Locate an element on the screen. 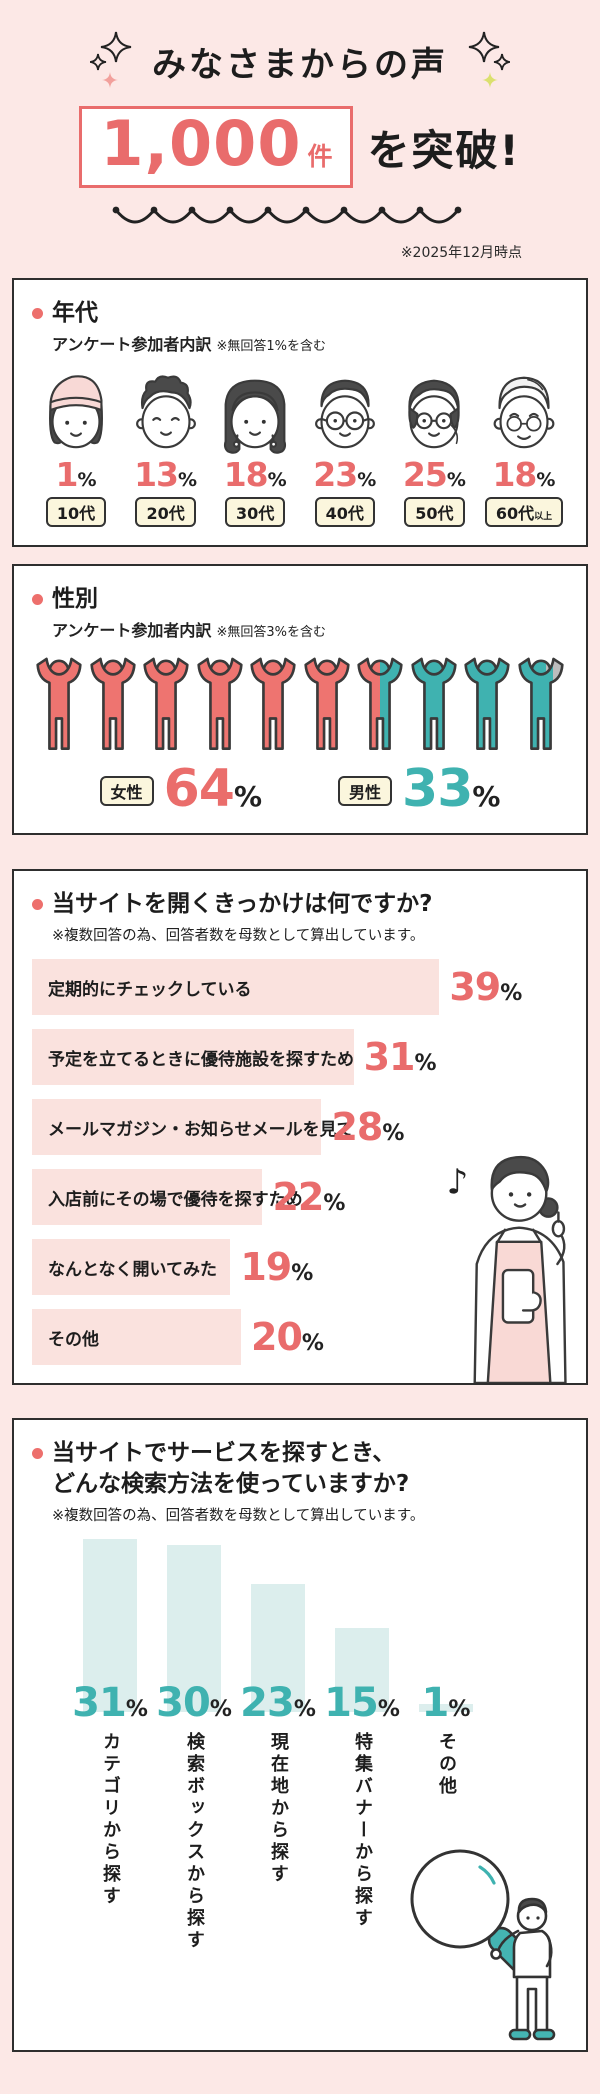 The height and width of the screenshot is (2094, 600). search-bar-label: 検索ボックスから探す is located at coordinates (194, 1842).